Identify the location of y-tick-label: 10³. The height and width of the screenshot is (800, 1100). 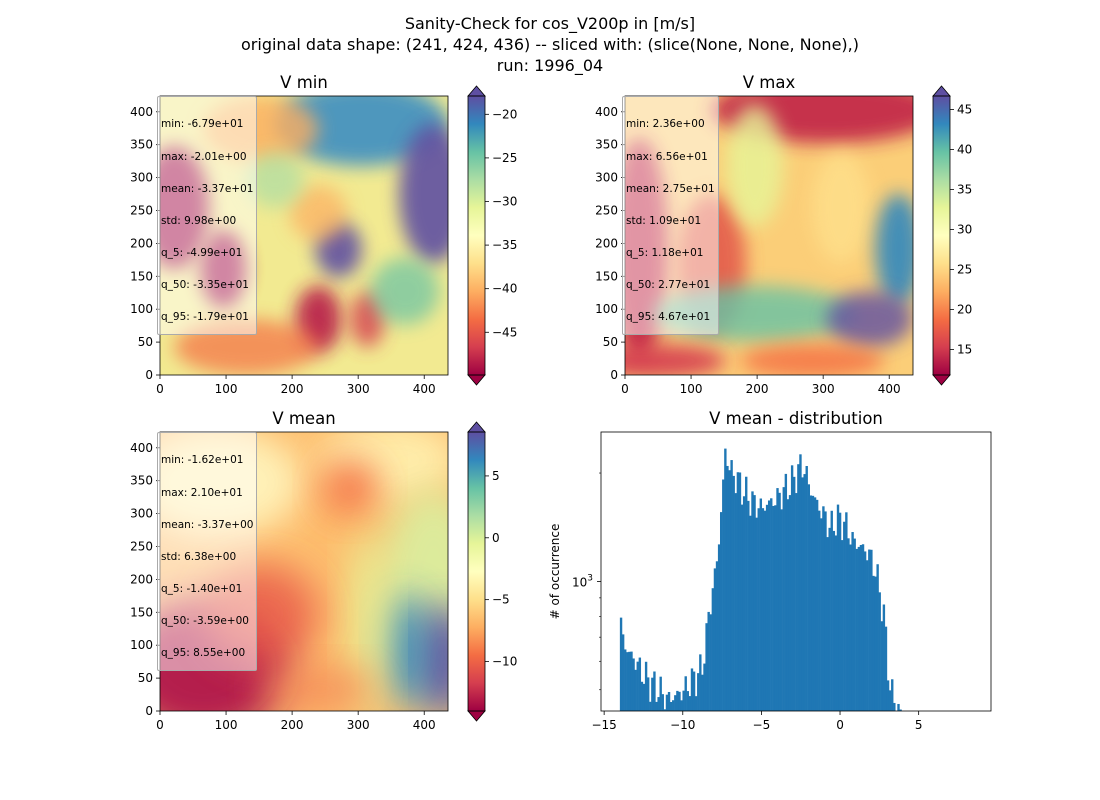
(582, 581).